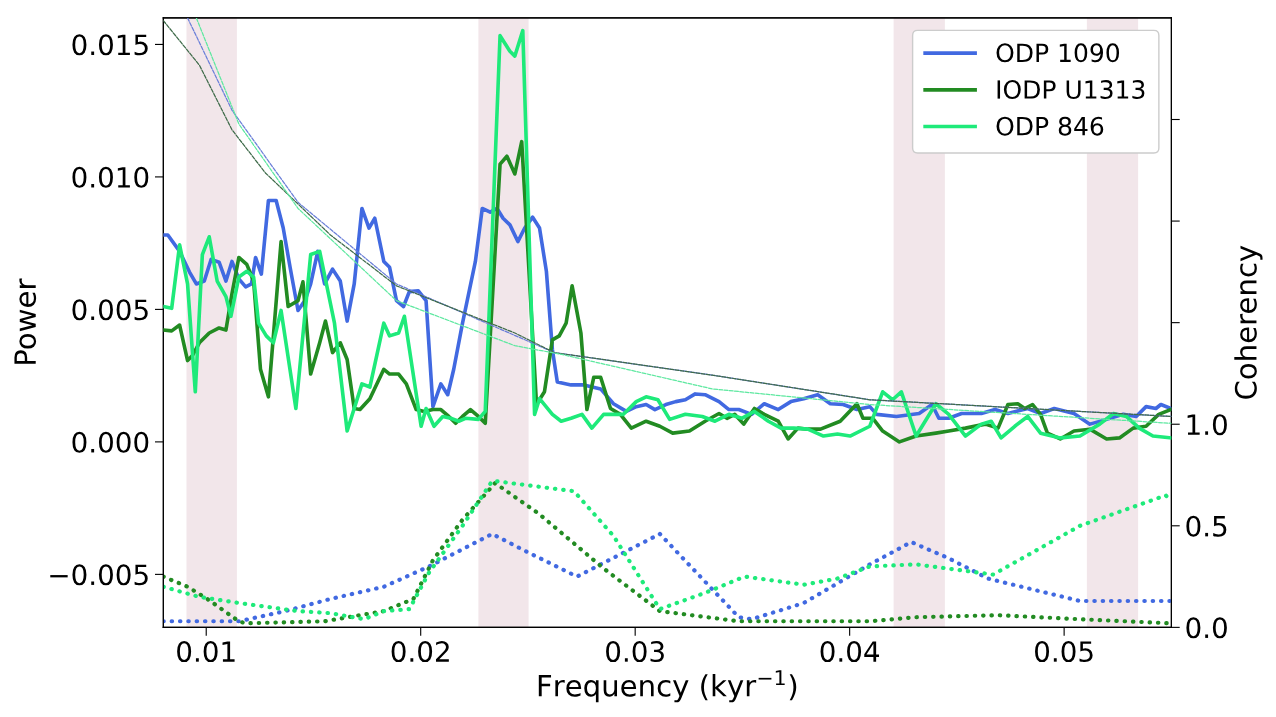 Image resolution: width=1276 pixels, height=717 pixels. I want to click on y-tick-label: 0.015, so click(110, 45).